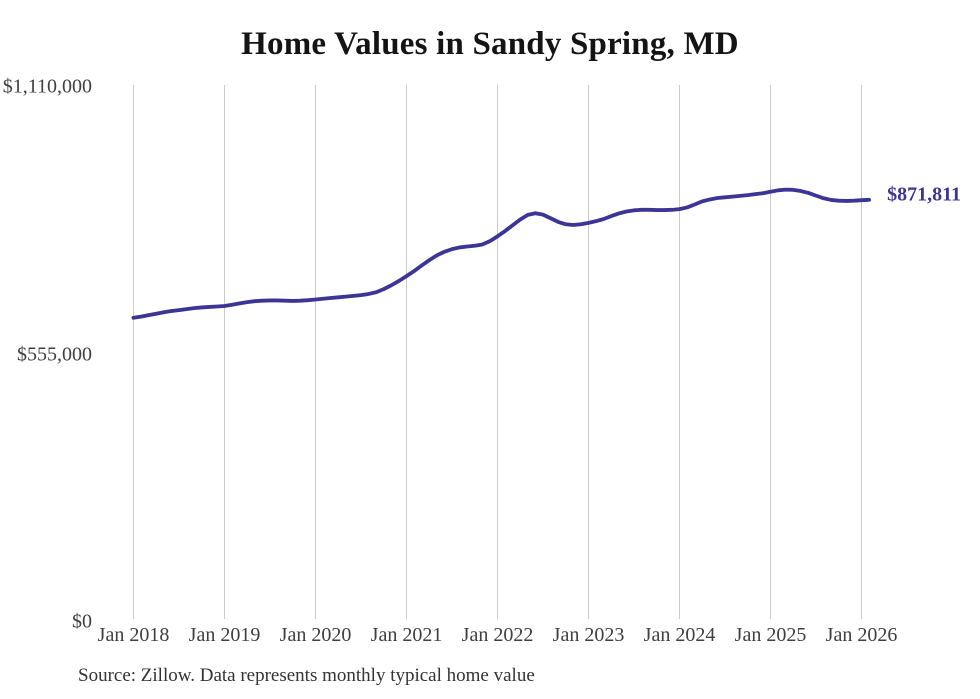 Image resolution: width=980 pixels, height=699 pixels. What do you see at coordinates (924, 194) in the screenshot?
I see `end-value-label: $871,811` at bounding box center [924, 194].